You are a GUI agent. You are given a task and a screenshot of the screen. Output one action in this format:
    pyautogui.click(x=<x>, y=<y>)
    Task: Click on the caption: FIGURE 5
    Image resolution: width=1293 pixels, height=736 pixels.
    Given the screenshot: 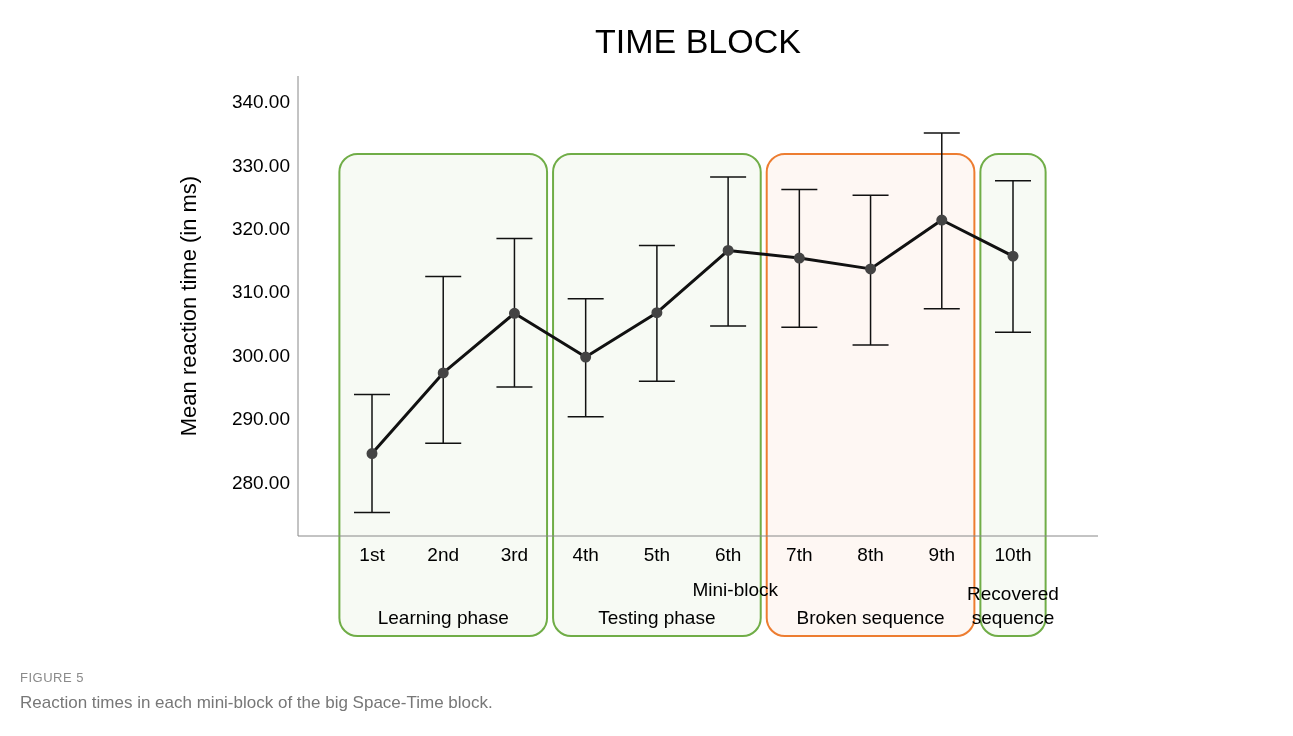 What is the action you would take?
    pyautogui.click(x=52, y=677)
    